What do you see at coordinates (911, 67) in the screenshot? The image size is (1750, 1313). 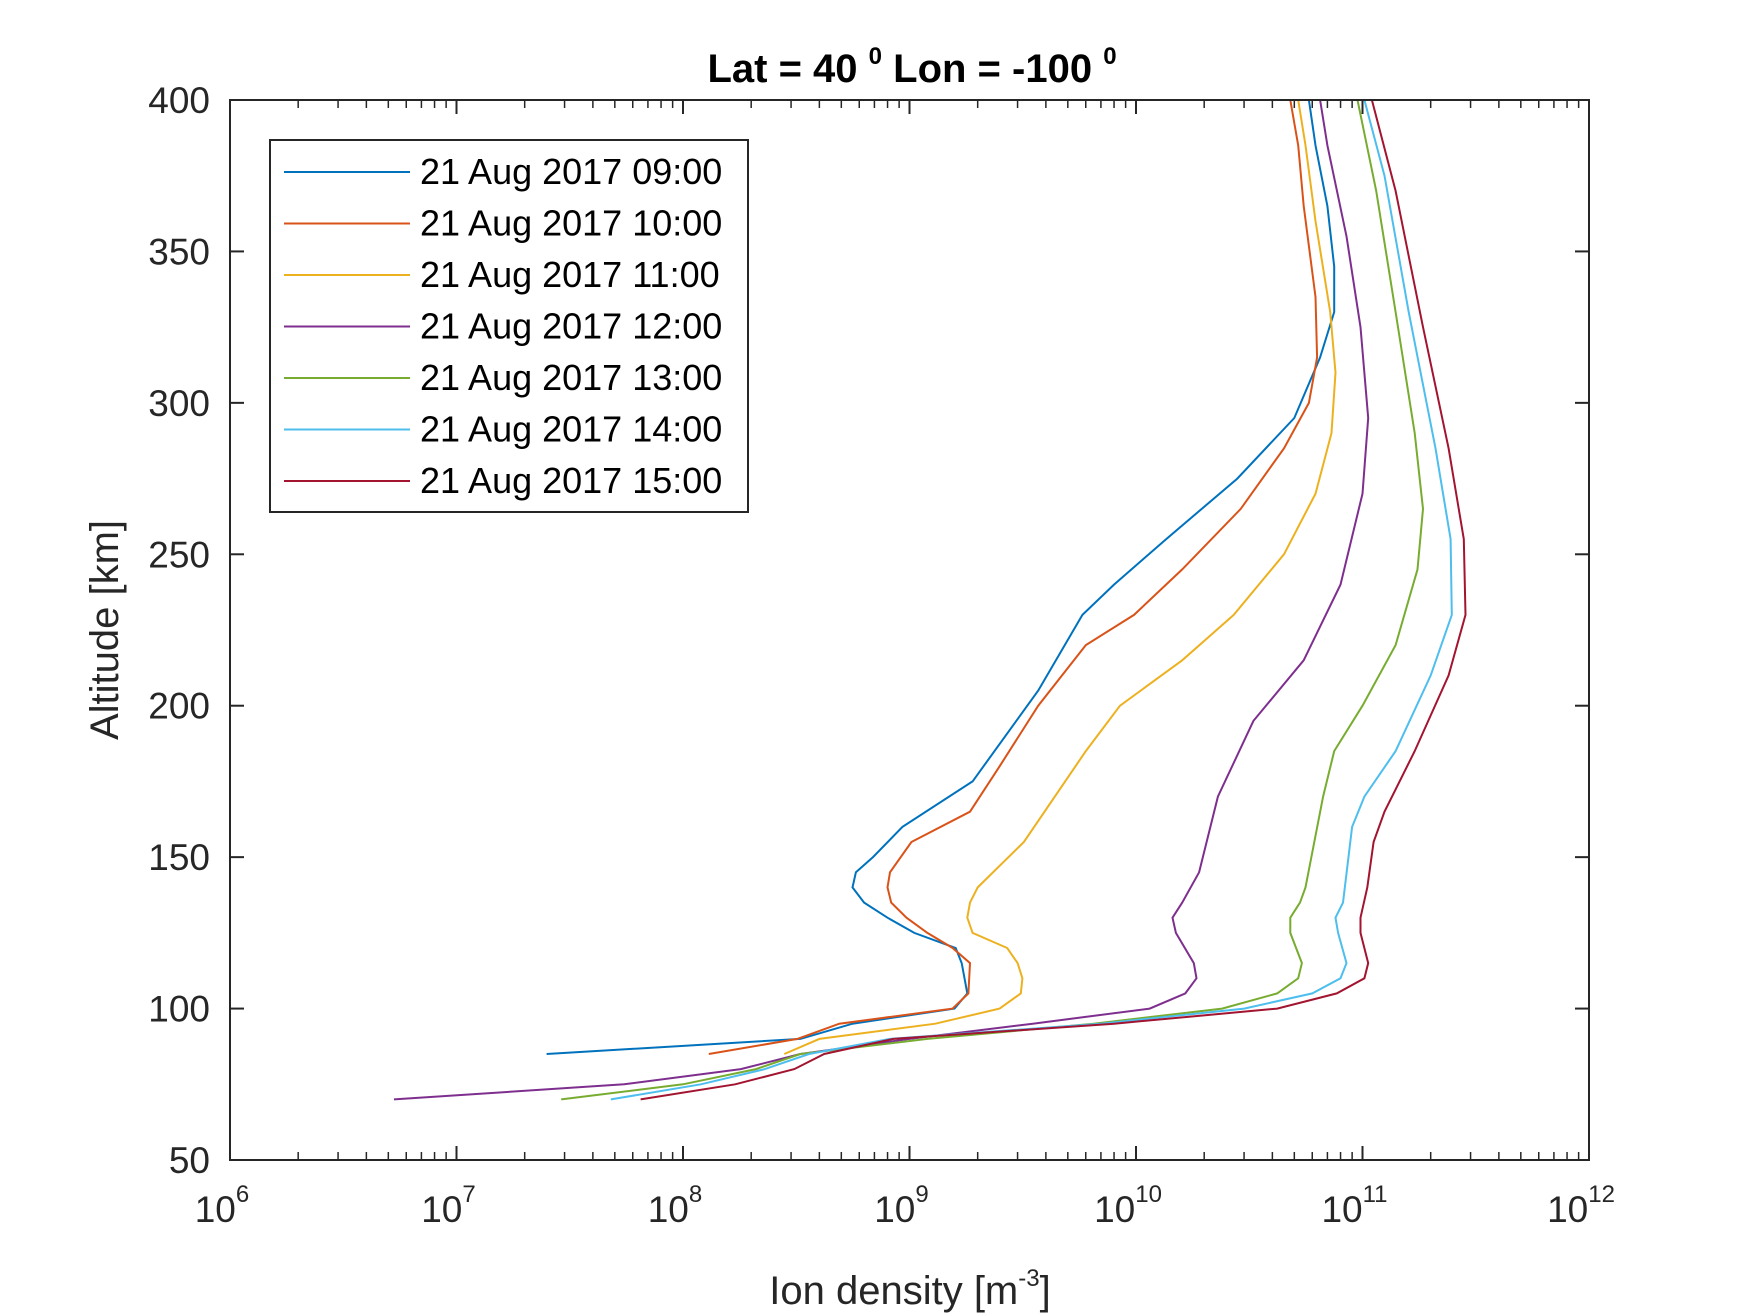 I see `chart-title: Lat = 40 0 Lon = -100 0` at bounding box center [911, 67].